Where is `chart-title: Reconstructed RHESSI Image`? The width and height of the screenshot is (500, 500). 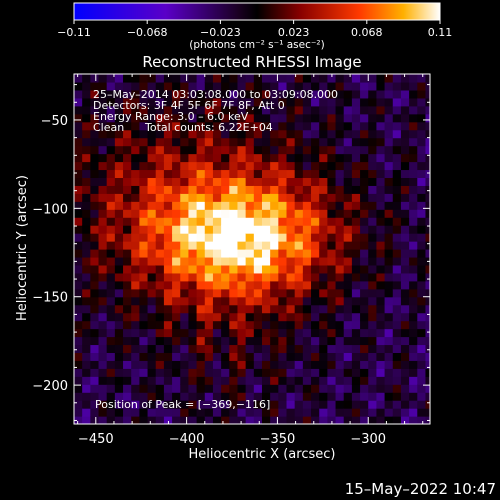
chart-title: Reconstructed RHESSI Image is located at coordinates (251, 62).